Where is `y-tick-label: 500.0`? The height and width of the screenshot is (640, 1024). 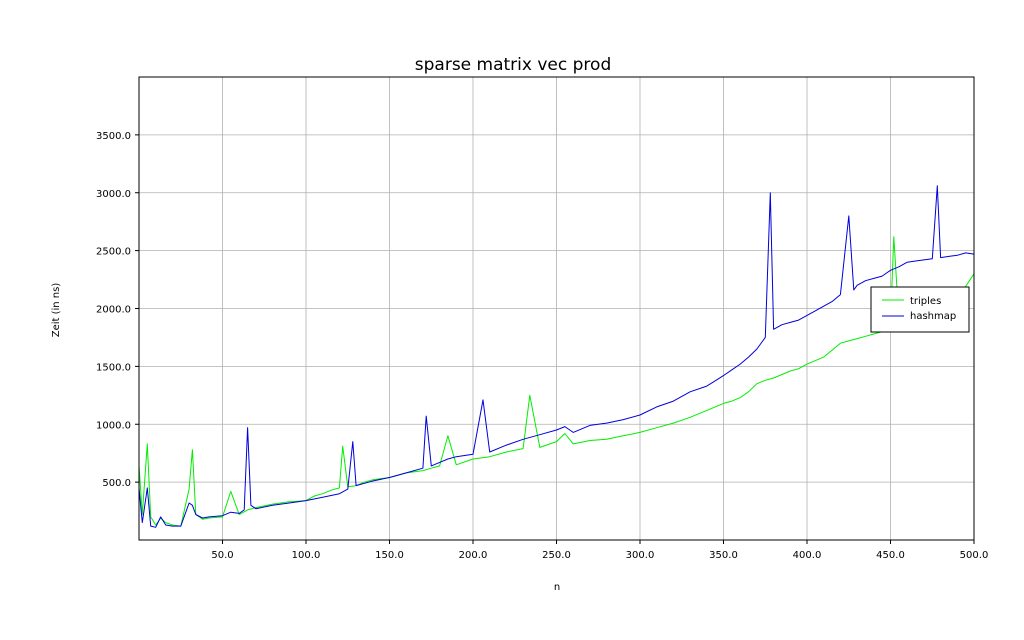 y-tick-label: 500.0 is located at coordinates (116, 483).